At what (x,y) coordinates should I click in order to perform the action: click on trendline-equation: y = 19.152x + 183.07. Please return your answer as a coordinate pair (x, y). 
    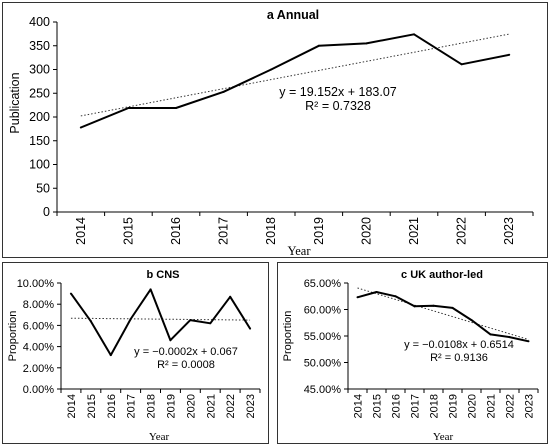
    Looking at the image, I should click on (338, 92).